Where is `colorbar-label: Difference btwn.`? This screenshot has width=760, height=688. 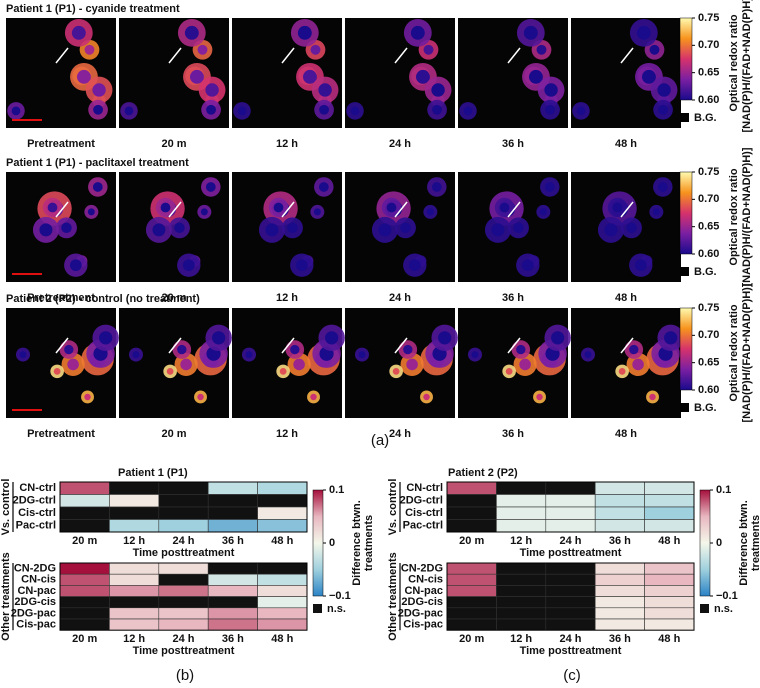 colorbar-label: Difference btwn. is located at coordinates (744, 543).